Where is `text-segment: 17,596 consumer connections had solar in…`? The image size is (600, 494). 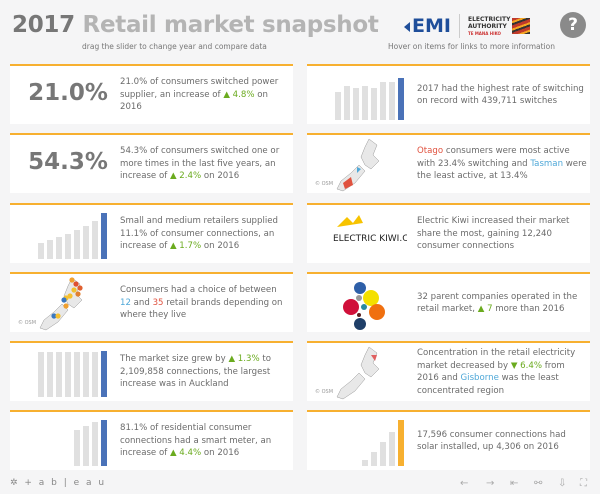 text-segment: 17,596 consumer connections had solar in… is located at coordinates (491, 441).